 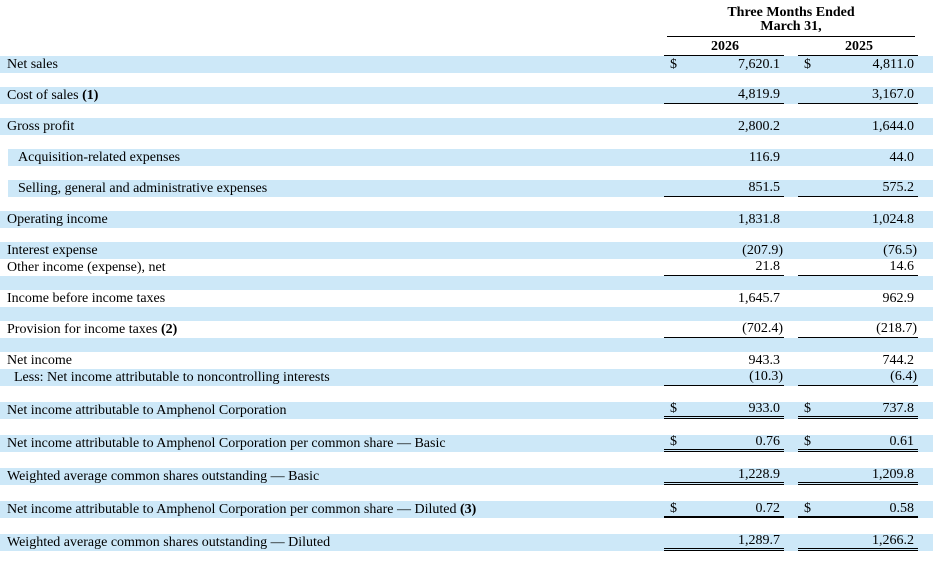 I want to click on year-column-2025: 2025, so click(x=858, y=47).